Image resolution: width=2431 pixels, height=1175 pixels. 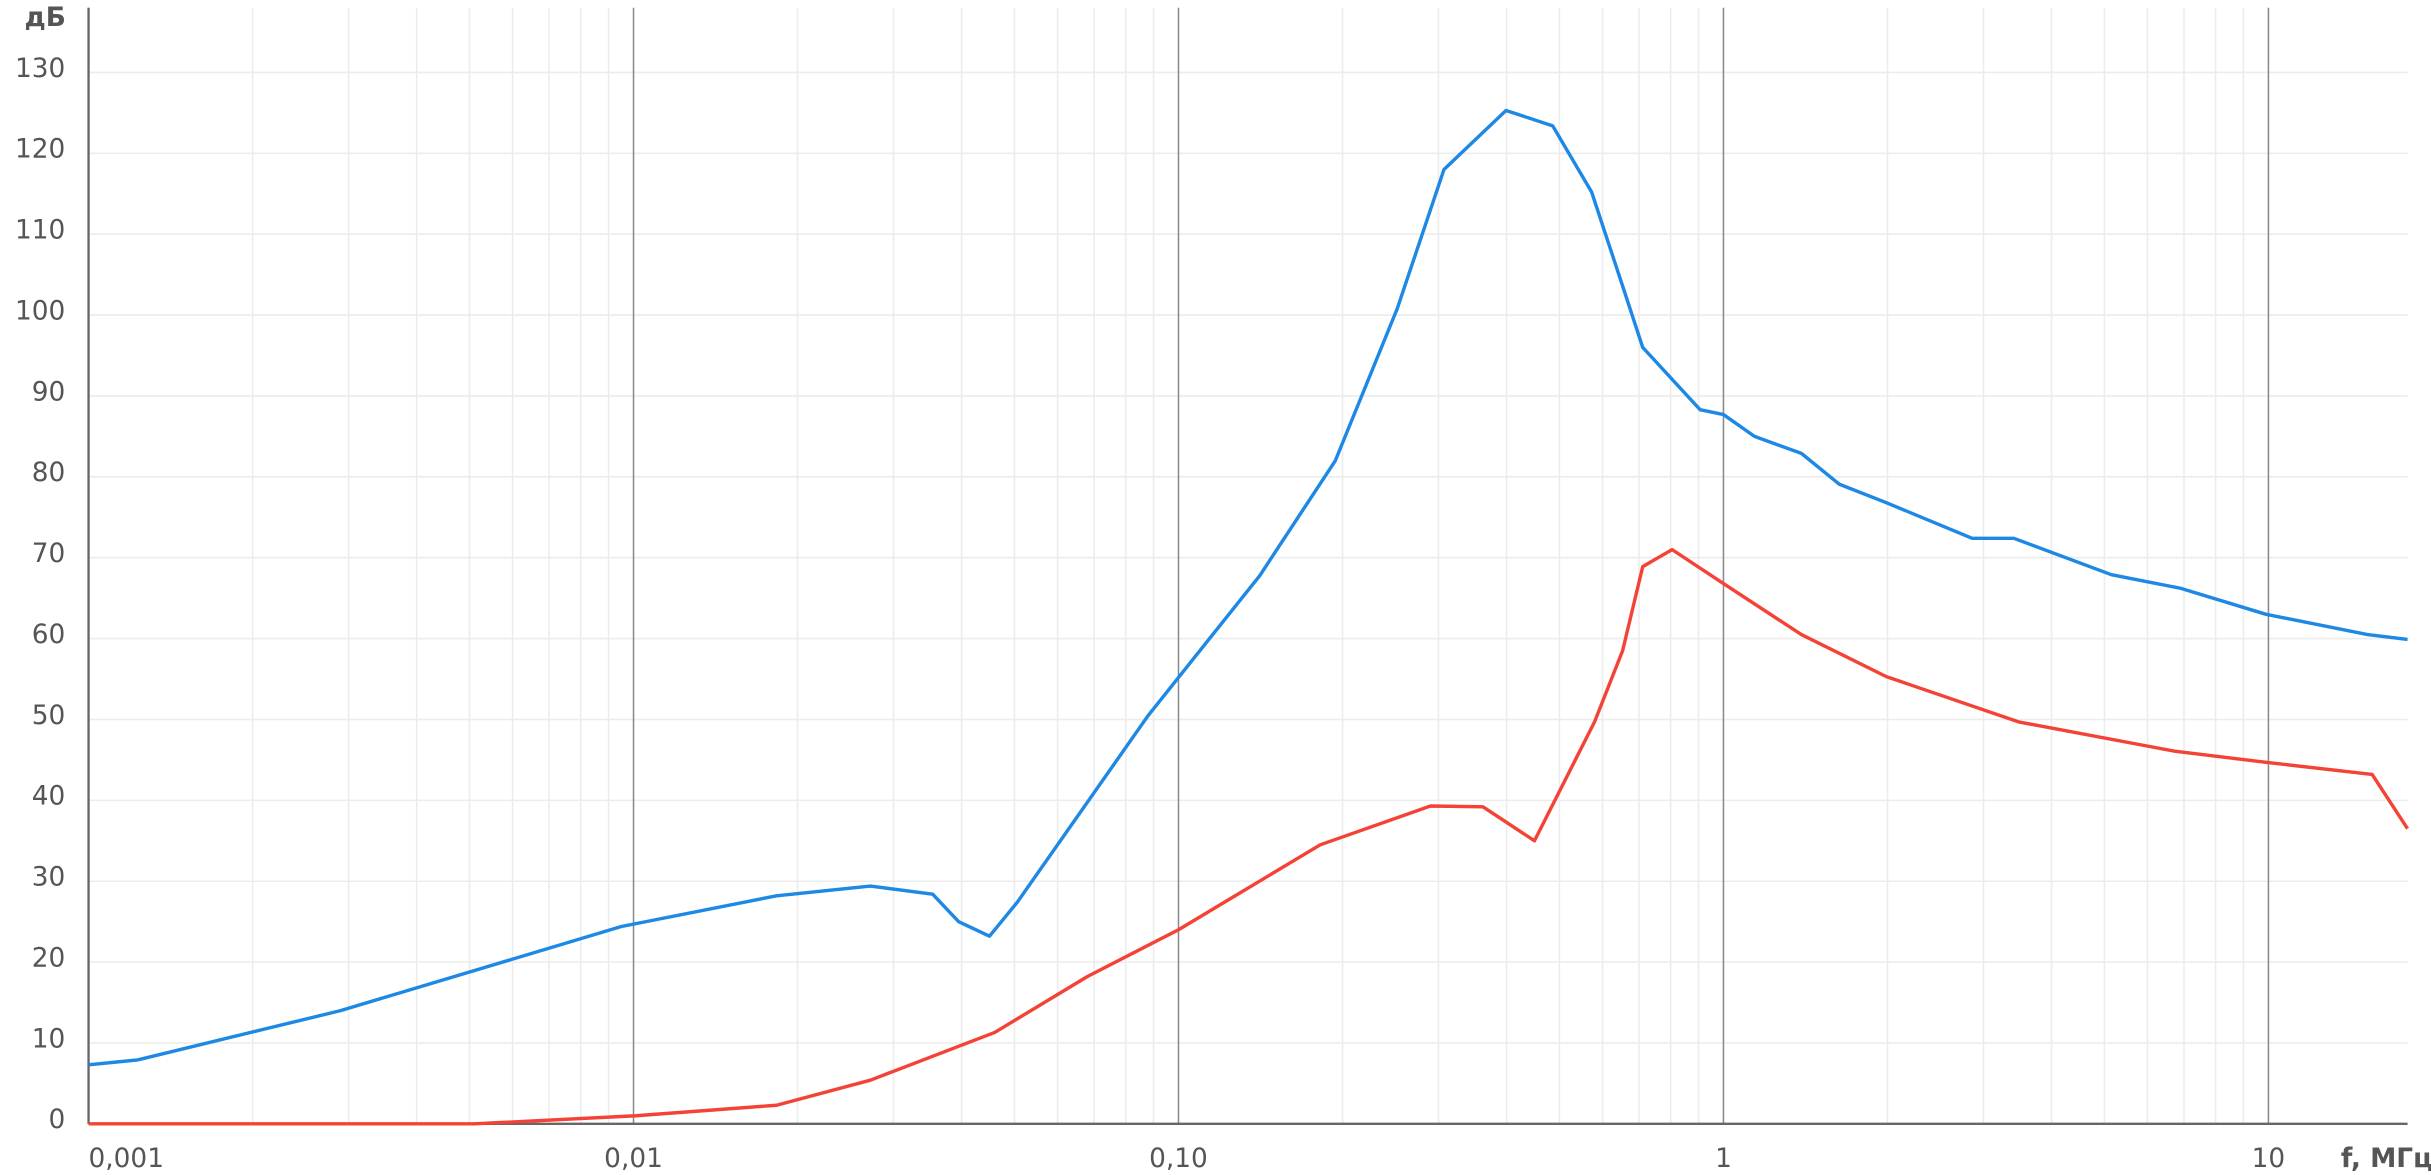 I want to click on x-tick-label: 0,001, so click(x=126, y=1159).